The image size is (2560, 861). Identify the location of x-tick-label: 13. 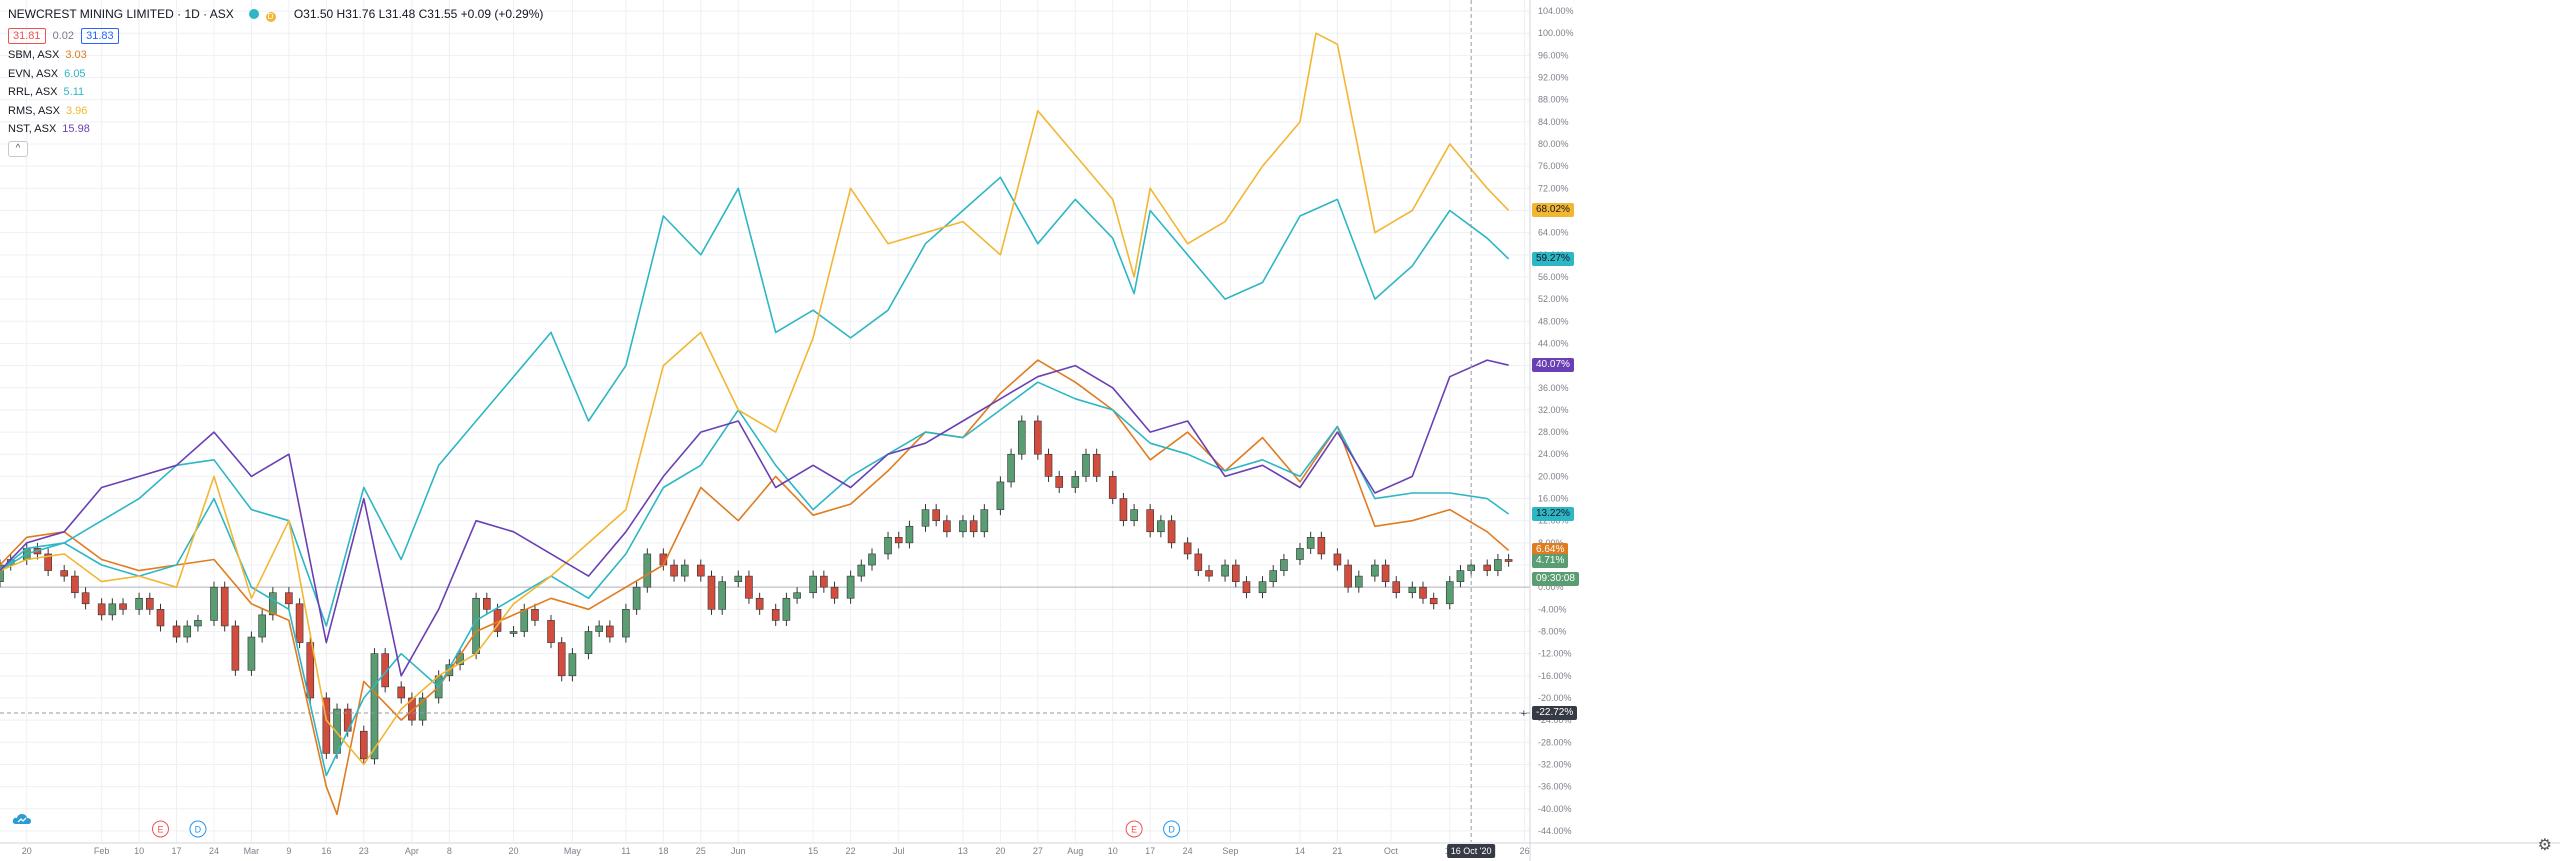
(963, 851).